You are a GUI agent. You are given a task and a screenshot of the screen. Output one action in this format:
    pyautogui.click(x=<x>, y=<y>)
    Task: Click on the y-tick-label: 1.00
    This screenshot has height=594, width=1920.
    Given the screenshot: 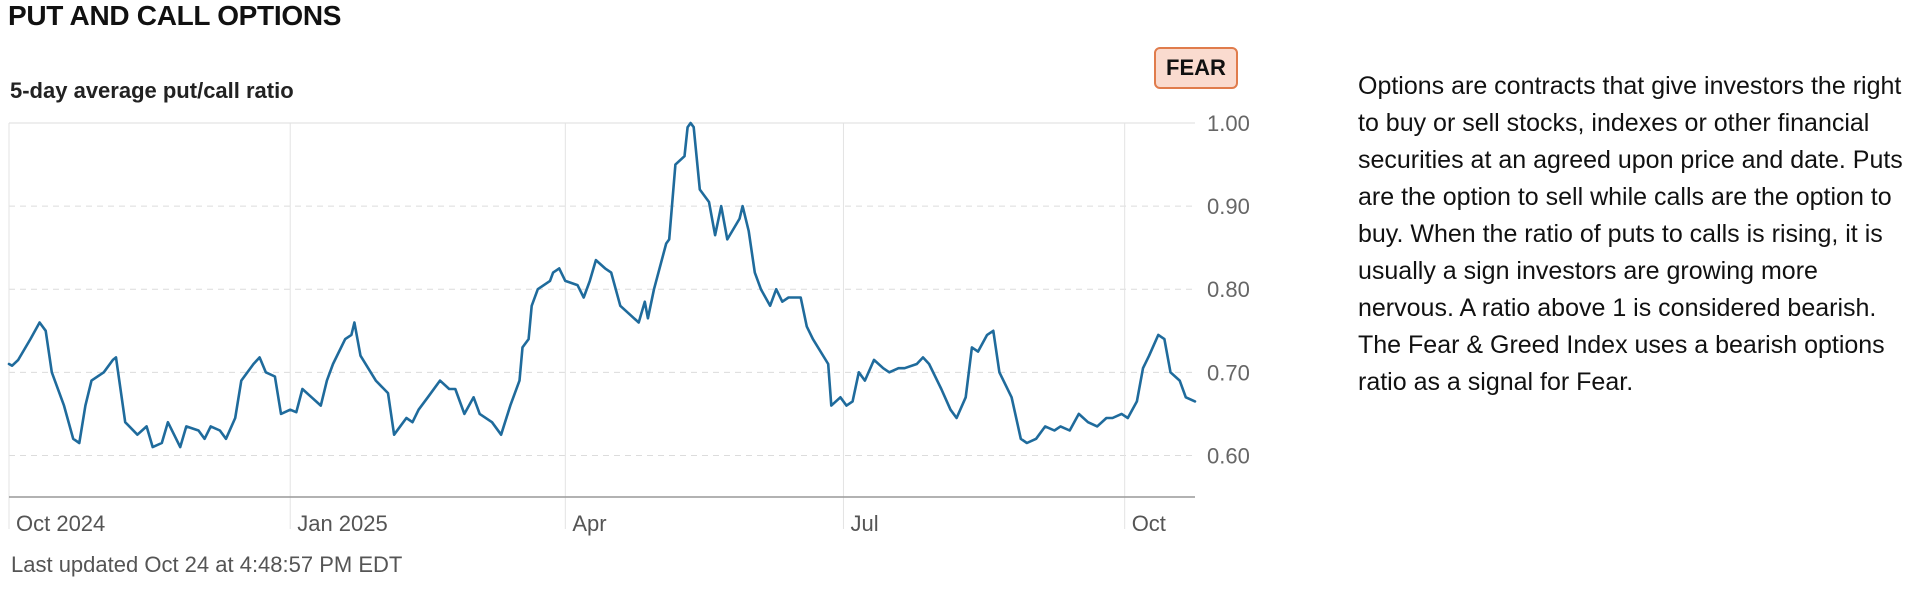 What is the action you would take?
    pyautogui.click(x=1228, y=123)
    